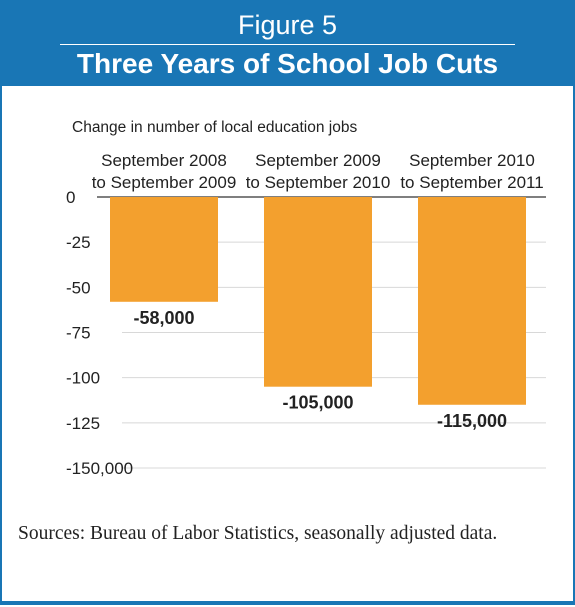 The width and height of the screenshot is (575, 607). Describe the element at coordinates (99, 333) in the screenshot. I see `y-axis-ticks: 0 -25 -50 -75 -100 -125 -150,000` at that location.